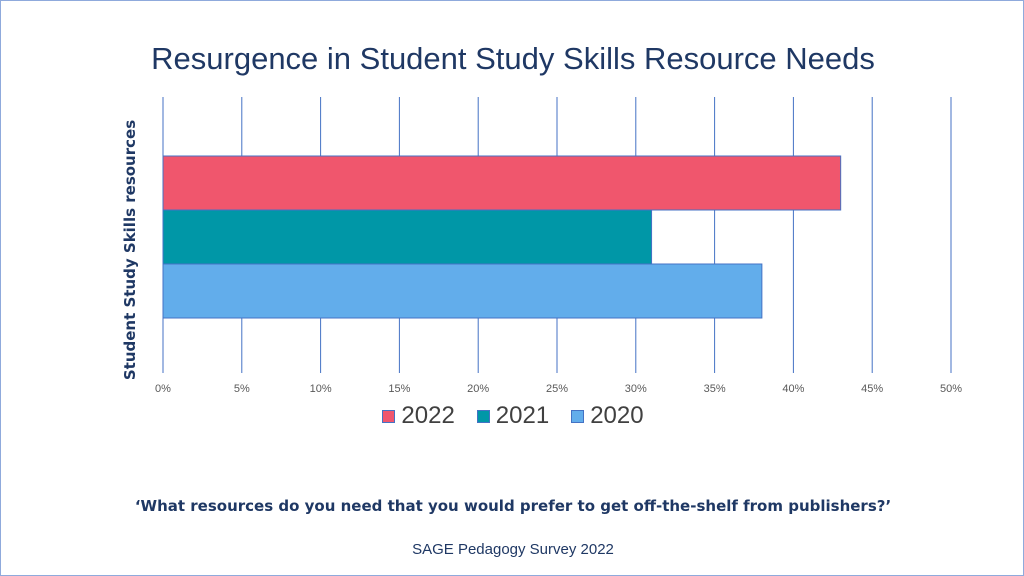 This screenshot has width=1024, height=576. I want to click on legend-item-2022: 2022, so click(418, 416).